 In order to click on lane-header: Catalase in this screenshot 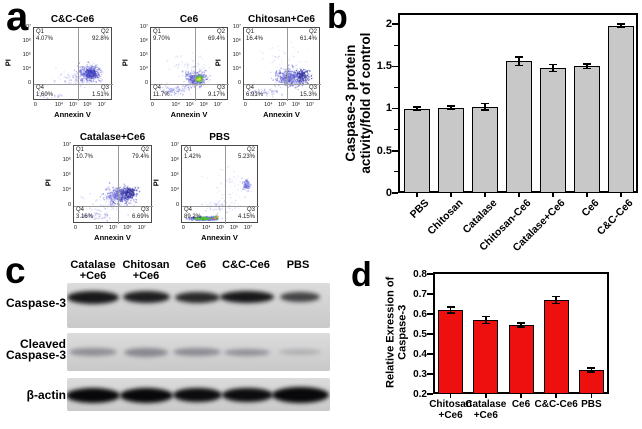, I will do `click(93, 265)`.